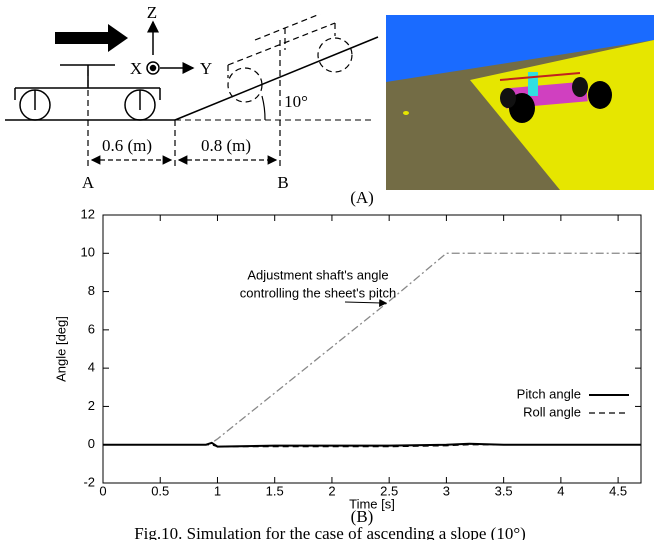 The image size is (660, 540). What do you see at coordinates (504, 490) in the screenshot?
I see `x-tick-label: 3.5` at bounding box center [504, 490].